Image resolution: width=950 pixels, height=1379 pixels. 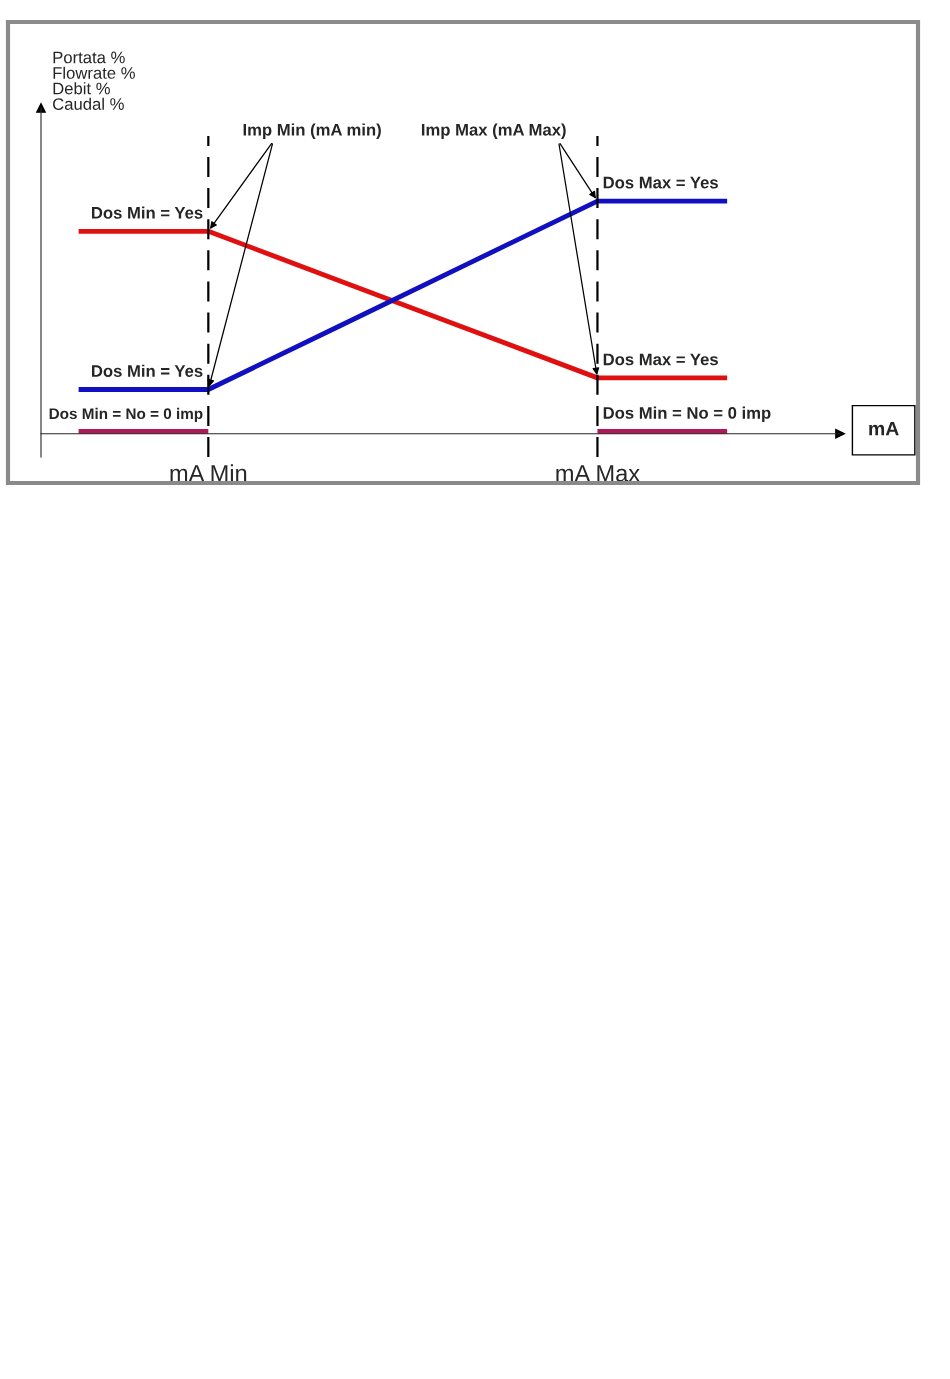 I want to click on annotation: Imp Max (mA Max), so click(x=493, y=131).